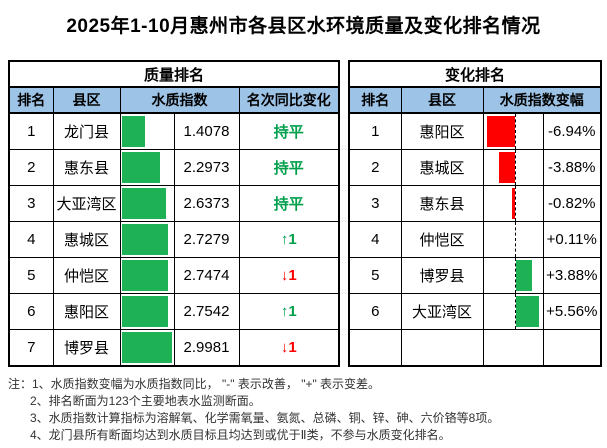 The image size is (607, 448). Describe the element at coordinates (375, 203) in the screenshot. I see `change-rank-cell: 3` at that location.